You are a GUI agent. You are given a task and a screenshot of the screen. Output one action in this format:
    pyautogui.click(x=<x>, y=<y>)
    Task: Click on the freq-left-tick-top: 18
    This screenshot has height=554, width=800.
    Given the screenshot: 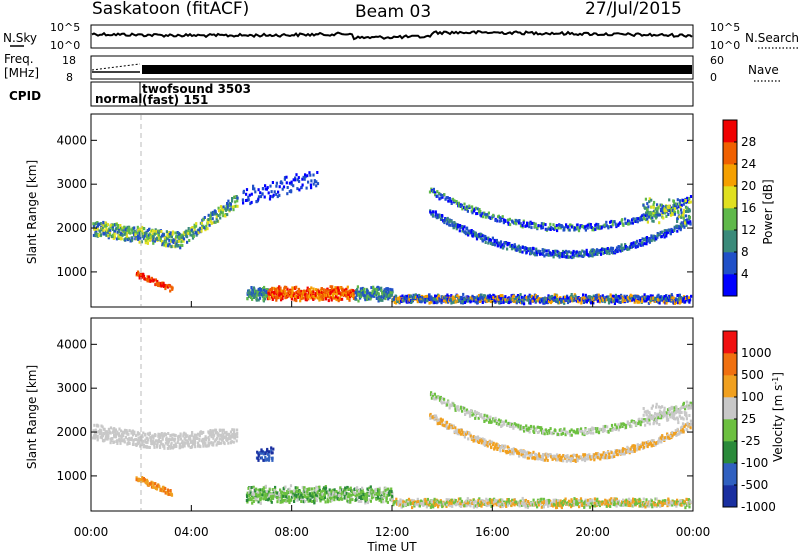 What is the action you would take?
    pyautogui.click(x=69, y=60)
    